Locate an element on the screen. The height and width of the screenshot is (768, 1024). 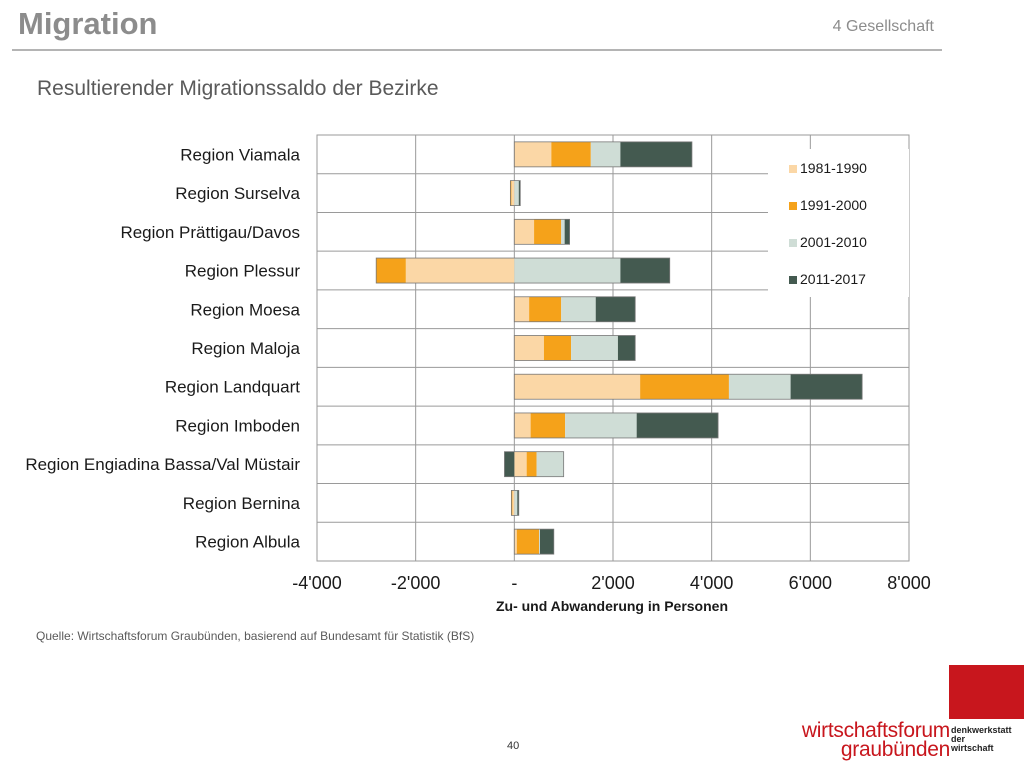
bar-1981-1990-region-imboden is located at coordinates (522, 425).